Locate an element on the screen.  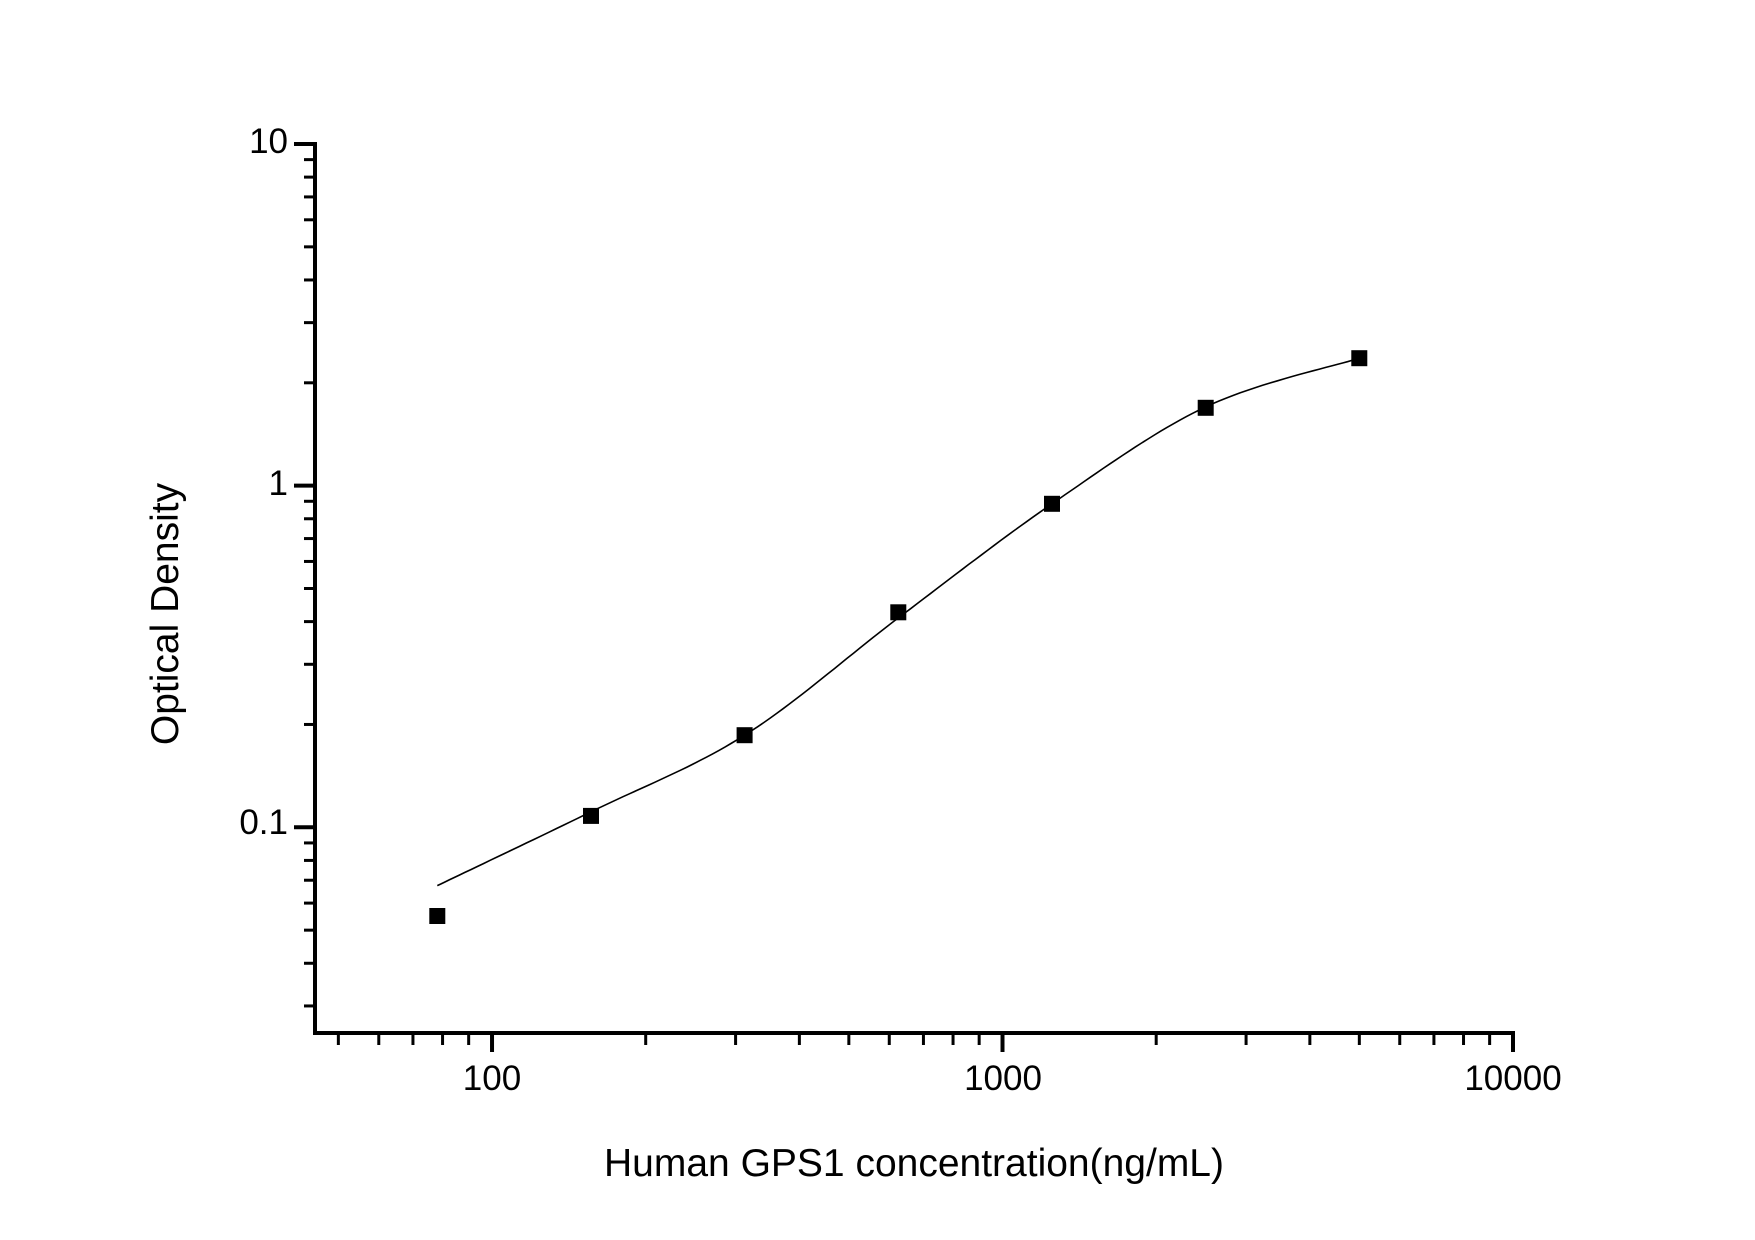
y-tick-label-10: 10 is located at coordinates (268, 141).